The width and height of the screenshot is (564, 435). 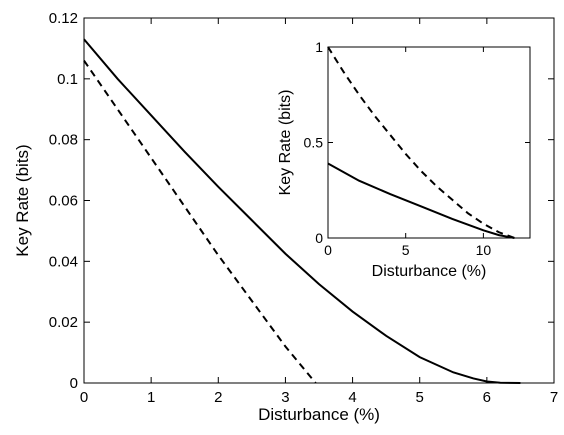 I want to click on main-x-tick-label: 2, so click(x=218, y=397).